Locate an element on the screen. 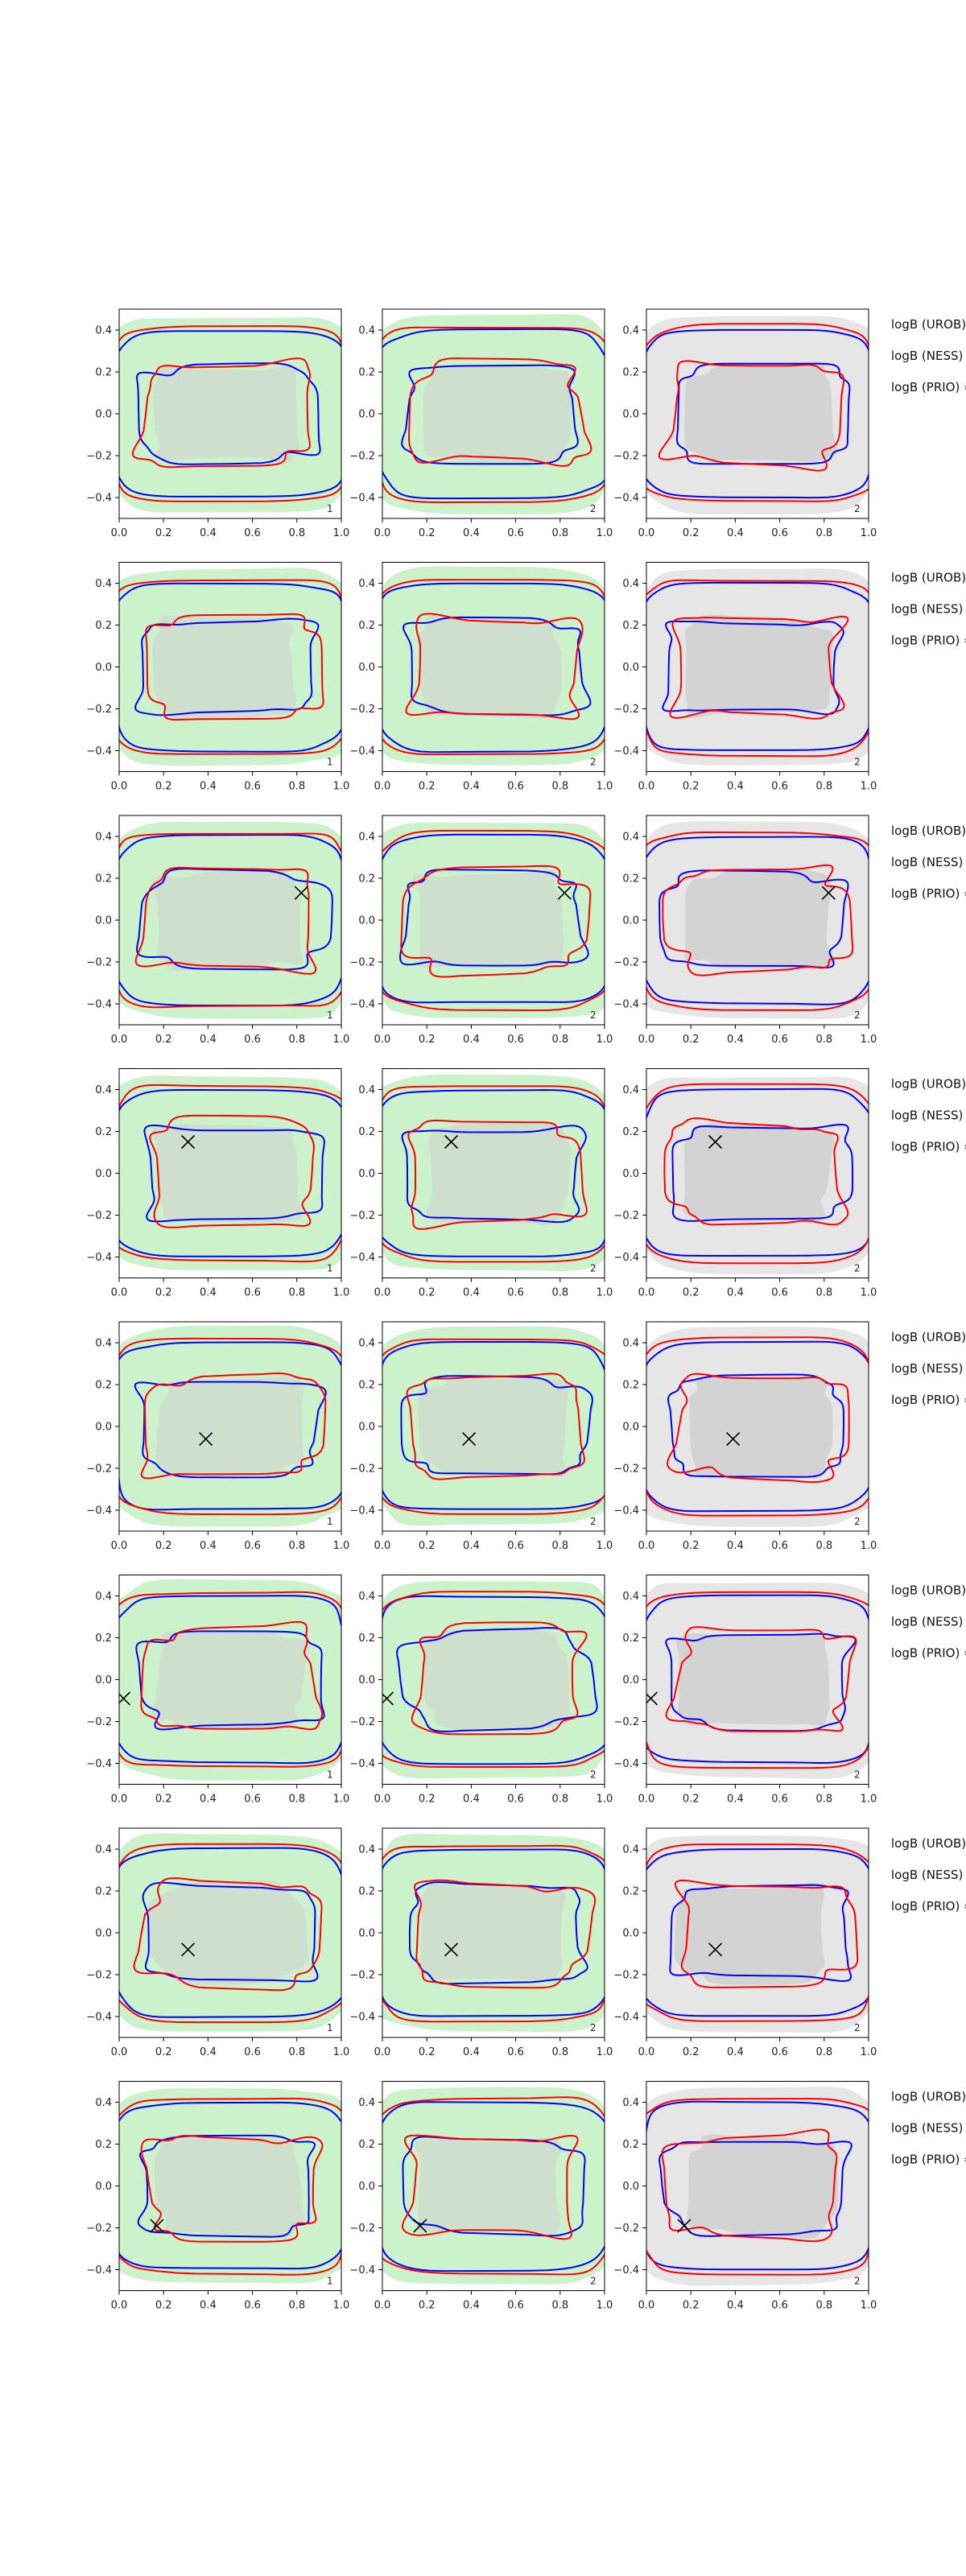 This screenshot has width=966, height=2576. panel-r7-c1: 1 0.0 0.2 0.4 0.6 0.8 1.0 0.4 0.2 0.0 −0.2 −0.4 is located at coordinates (218, 1942).